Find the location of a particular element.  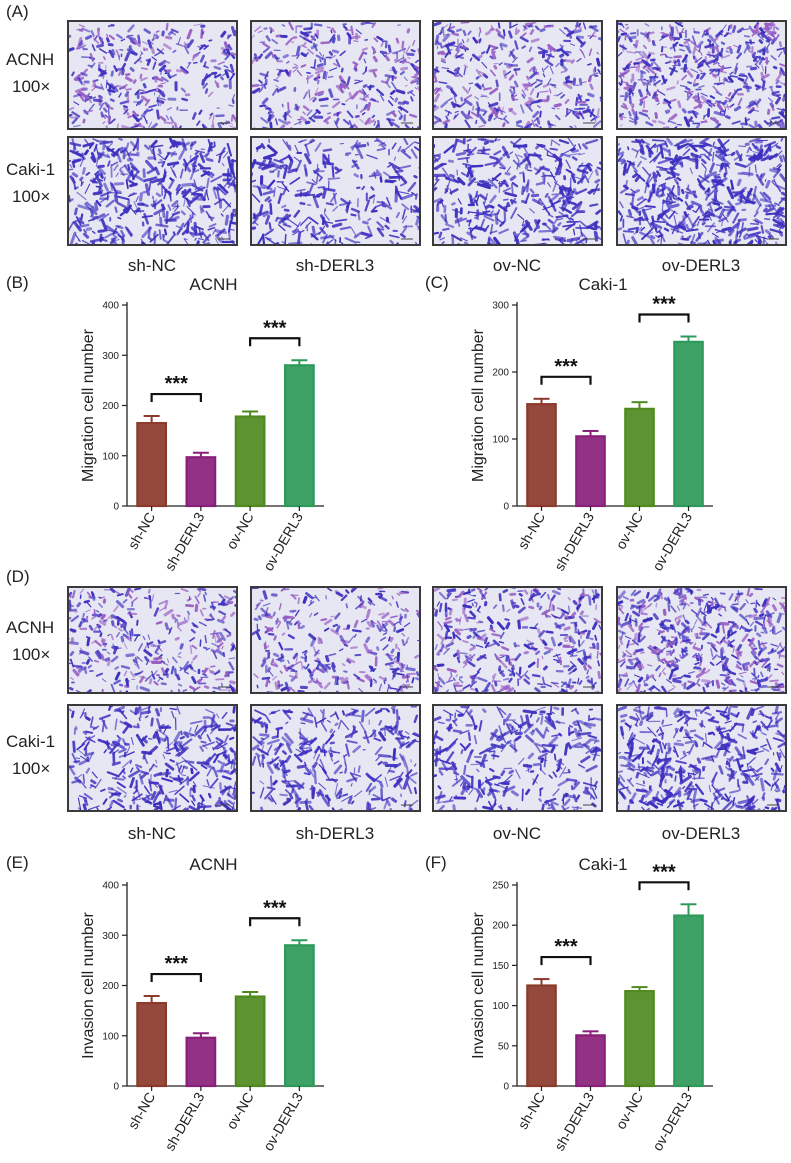

y-axis-label: Migration cell number is located at coordinates (478, 405).